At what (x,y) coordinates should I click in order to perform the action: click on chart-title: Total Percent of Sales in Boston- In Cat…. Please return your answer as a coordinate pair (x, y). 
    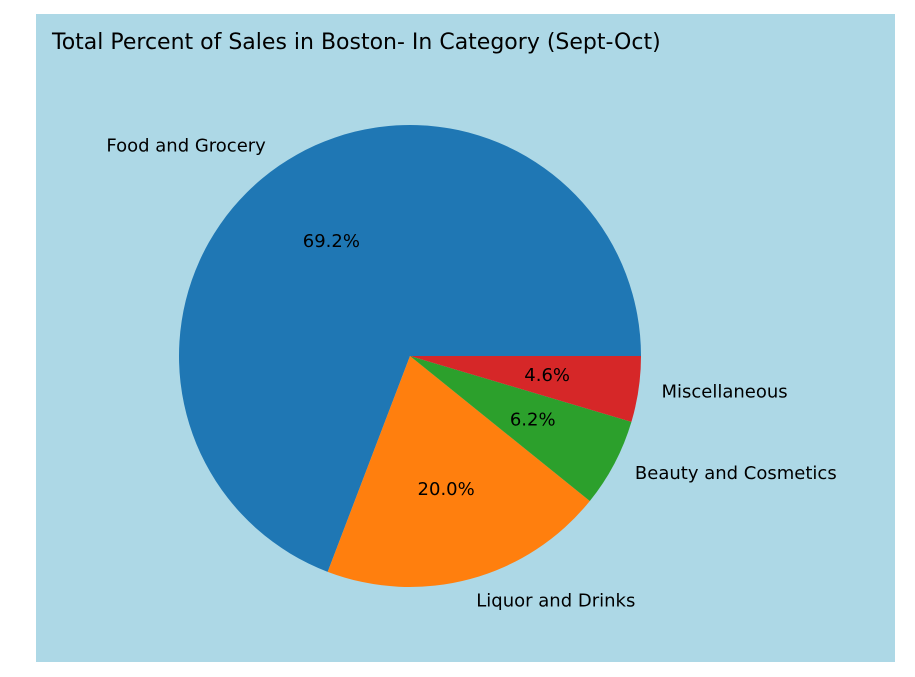
    Looking at the image, I should click on (356, 42).